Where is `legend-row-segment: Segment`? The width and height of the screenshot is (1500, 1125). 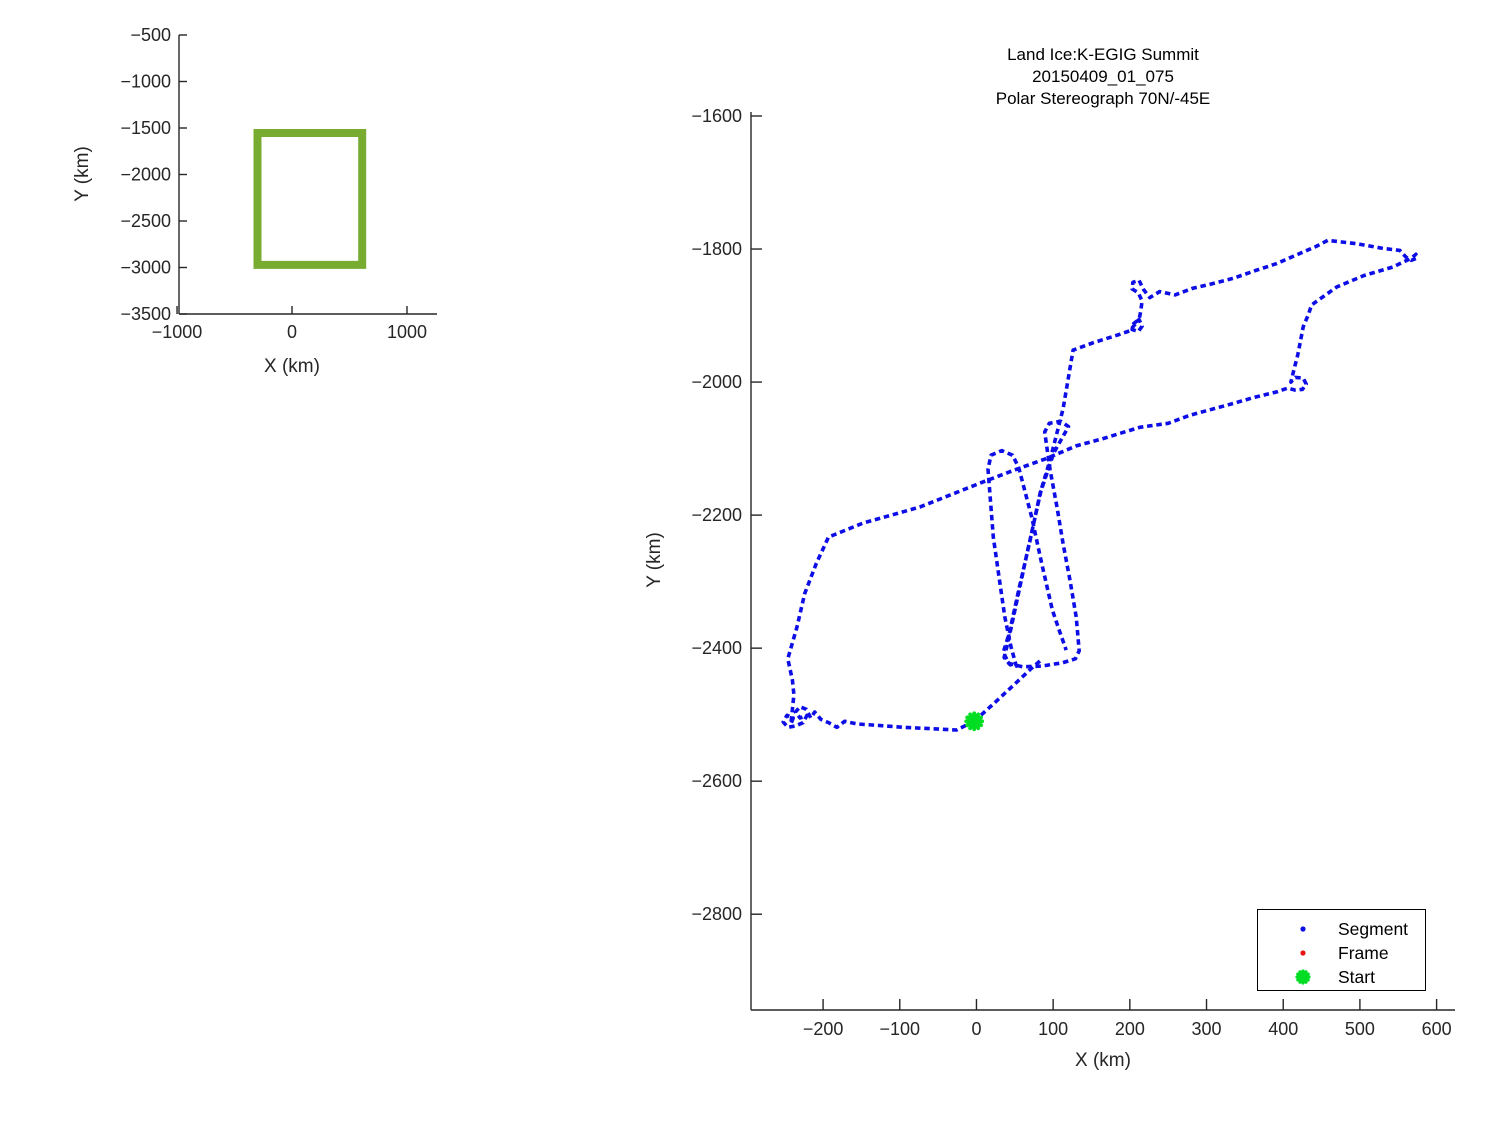
legend-row-segment: Segment is located at coordinates (1341, 929).